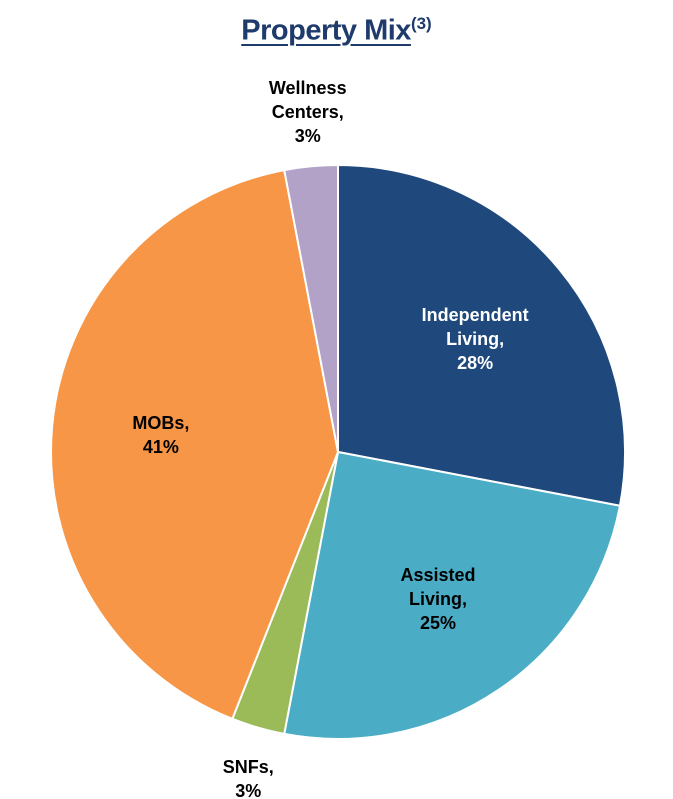 The width and height of the screenshot is (673, 799). I want to click on slice-label: SNFs, 3%, so click(248, 777).